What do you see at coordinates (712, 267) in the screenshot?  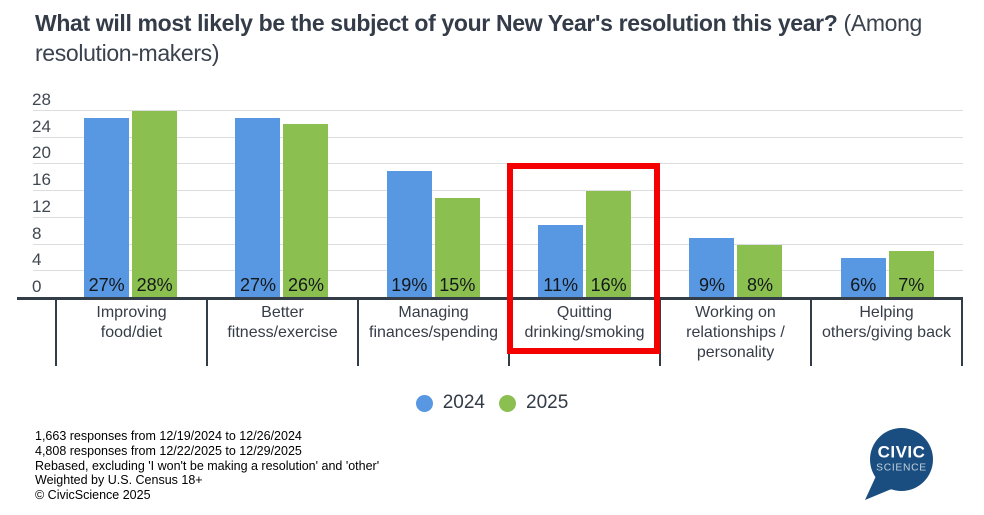 I see `bar-2024: 9%` at bounding box center [712, 267].